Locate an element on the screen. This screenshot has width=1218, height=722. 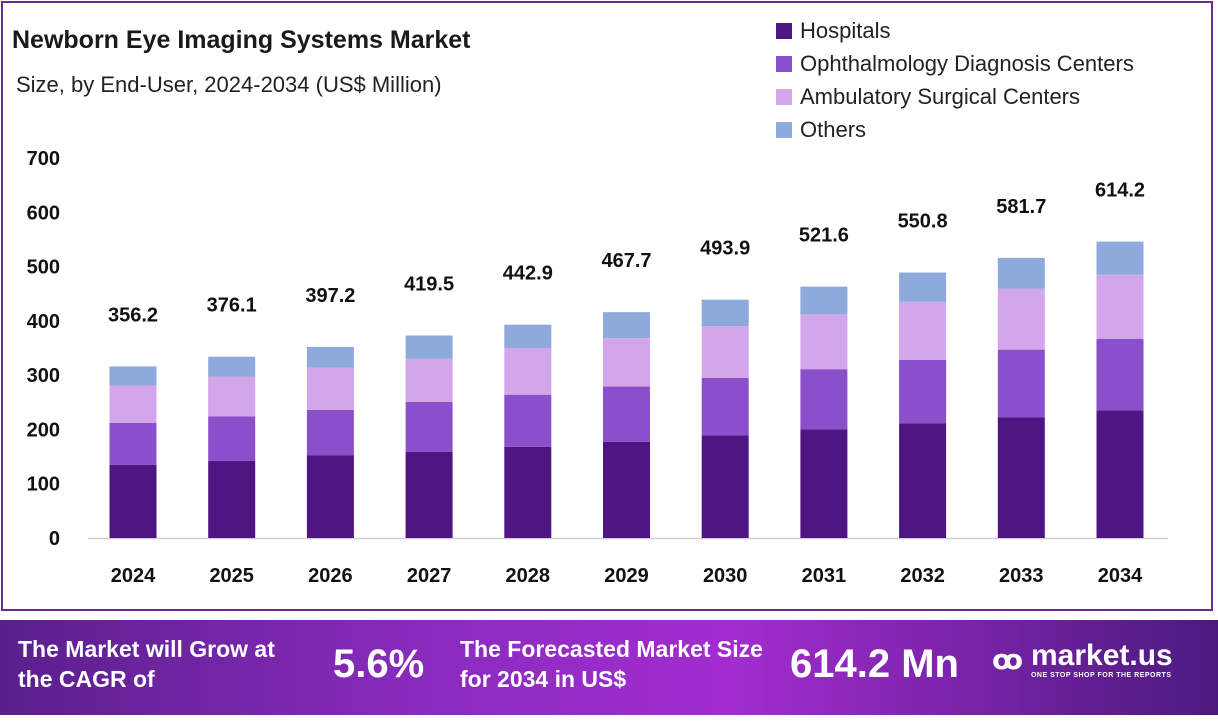
total-data-label: 493.9 is located at coordinates (725, 249).